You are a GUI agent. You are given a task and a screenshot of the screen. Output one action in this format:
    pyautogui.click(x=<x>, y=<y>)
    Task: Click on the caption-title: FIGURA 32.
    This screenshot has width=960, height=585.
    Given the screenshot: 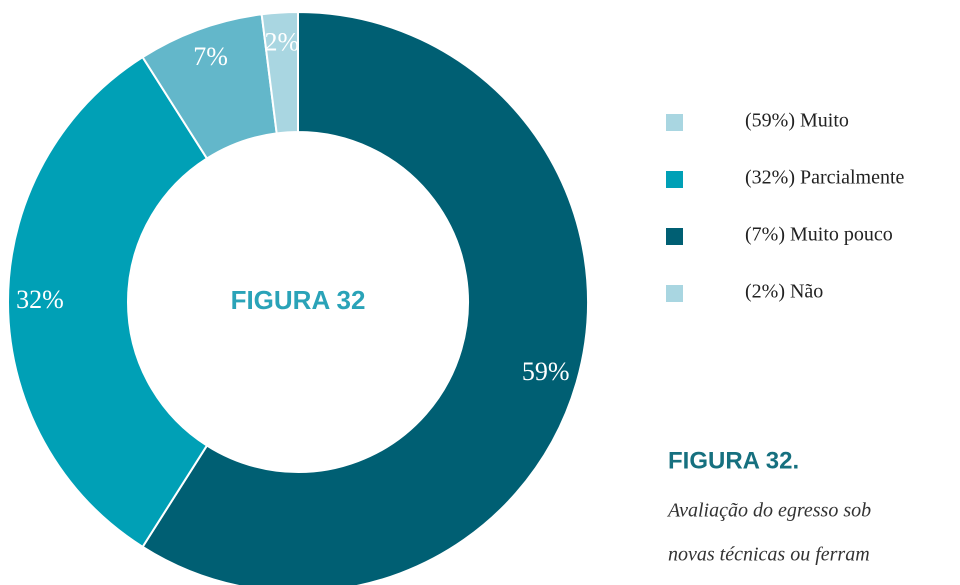 What is the action you would take?
    pyautogui.click(x=733, y=460)
    